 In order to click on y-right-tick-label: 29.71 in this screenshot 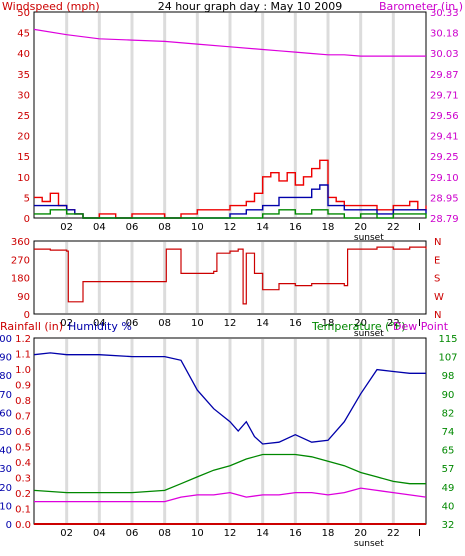, I will do `click(444, 95)`.